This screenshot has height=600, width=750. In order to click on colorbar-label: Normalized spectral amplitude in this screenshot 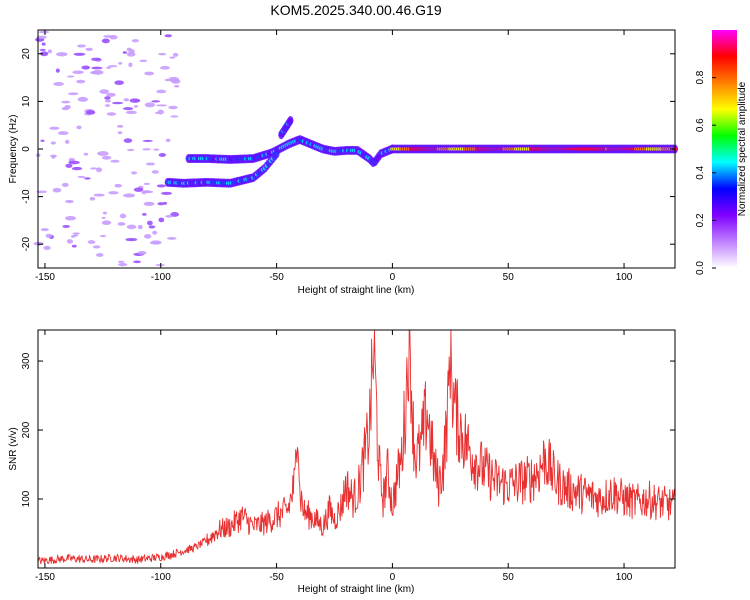, I will do `click(742, 148)`.